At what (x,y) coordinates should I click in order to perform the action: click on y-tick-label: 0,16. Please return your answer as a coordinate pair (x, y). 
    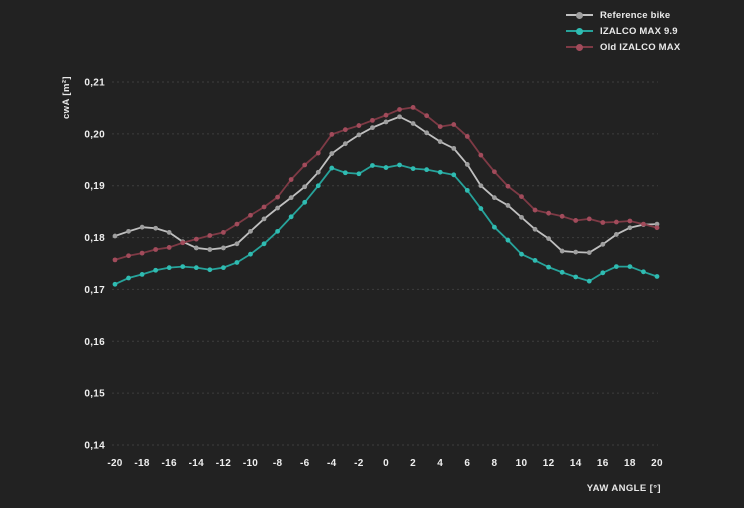
    Looking at the image, I should click on (94, 342).